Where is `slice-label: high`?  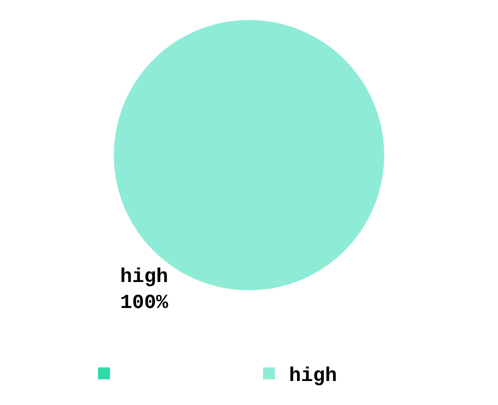
slice-label: high is located at coordinates (144, 278).